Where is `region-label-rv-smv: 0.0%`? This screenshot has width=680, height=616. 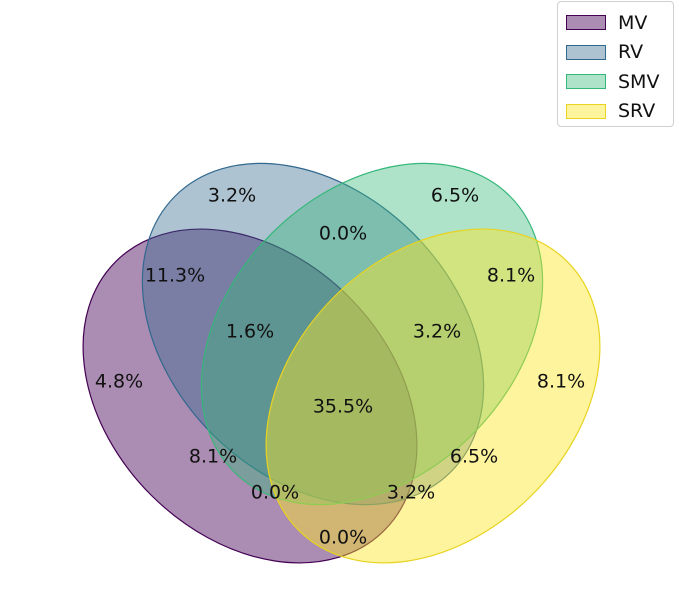
region-label-rv-smv: 0.0% is located at coordinates (343, 234).